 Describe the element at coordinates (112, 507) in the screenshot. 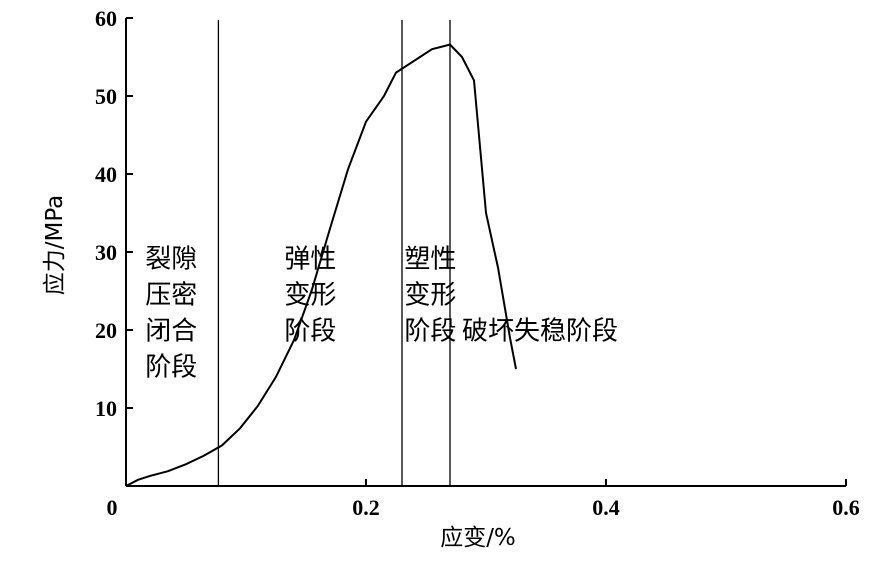

I see `x-tick-label: 0` at that location.